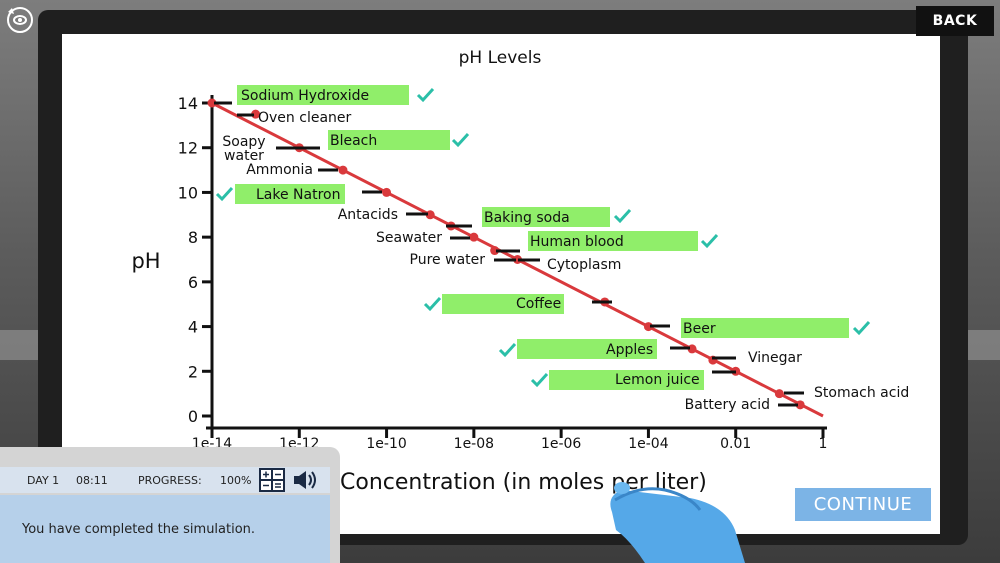 This screenshot has width=1000, height=563. Describe the element at coordinates (193, 282) in the screenshot. I see `y-tick-label: 6` at that location.